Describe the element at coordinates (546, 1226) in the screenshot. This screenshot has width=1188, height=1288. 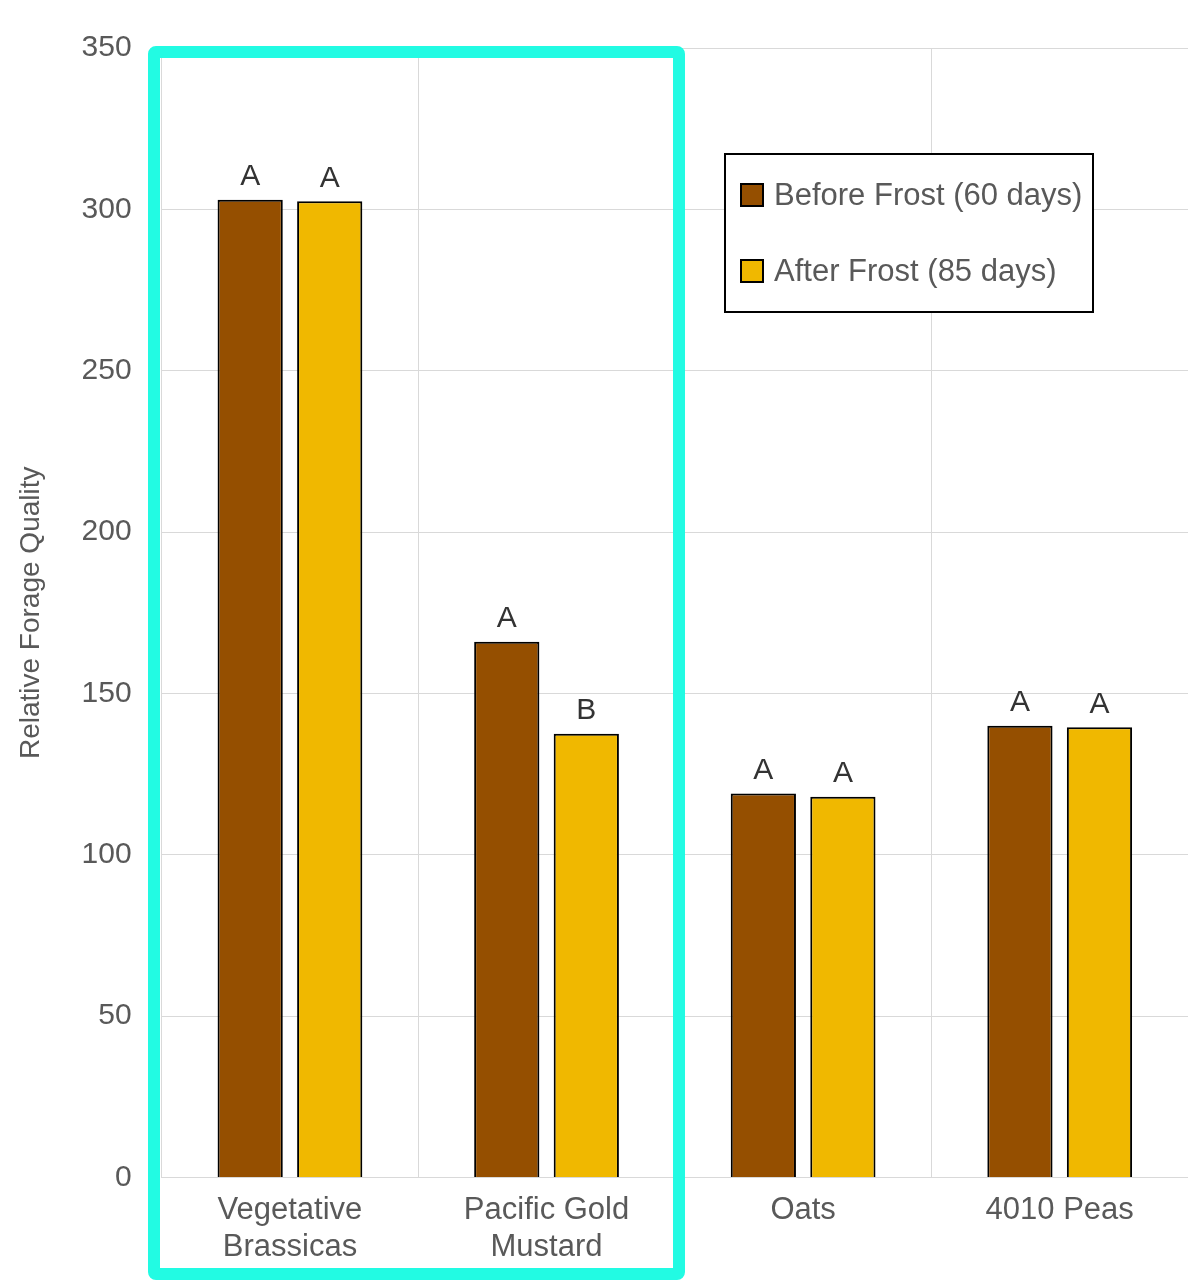
I see `x-tick-label: Pacific Gold Mustard` at that location.